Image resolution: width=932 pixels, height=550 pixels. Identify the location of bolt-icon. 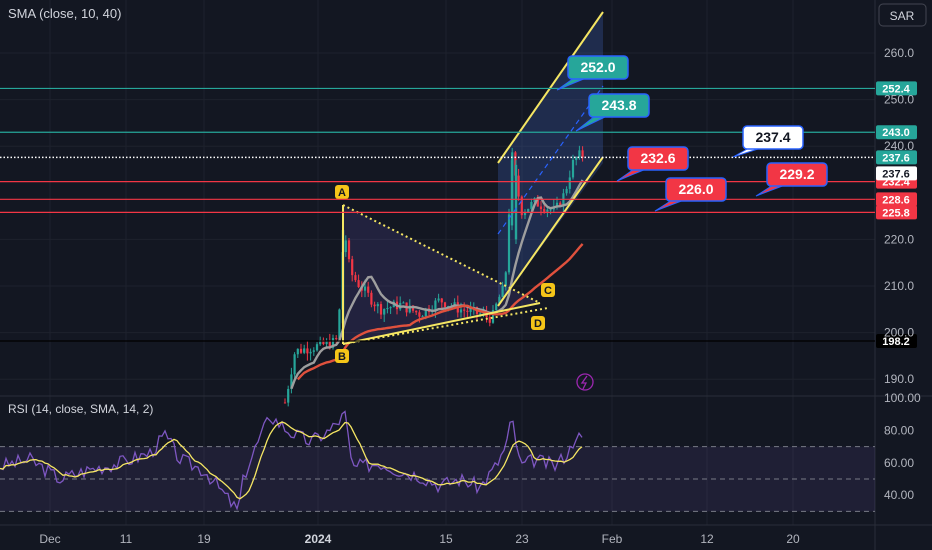
(585, 382).